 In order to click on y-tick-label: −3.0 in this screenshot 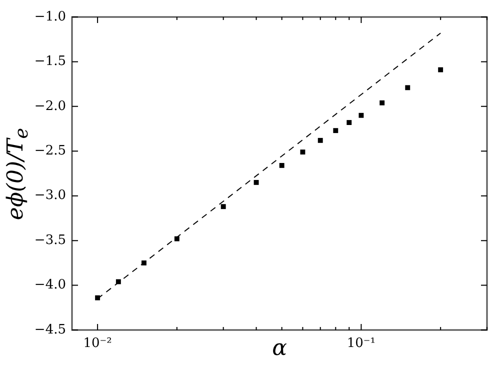, I will do `click(50, 196)`.